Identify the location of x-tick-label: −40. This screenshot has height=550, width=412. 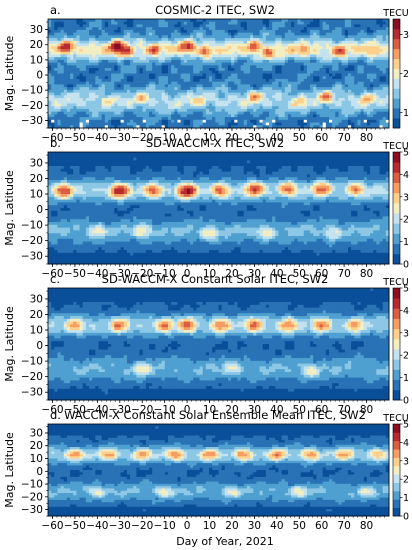
(97, 410).